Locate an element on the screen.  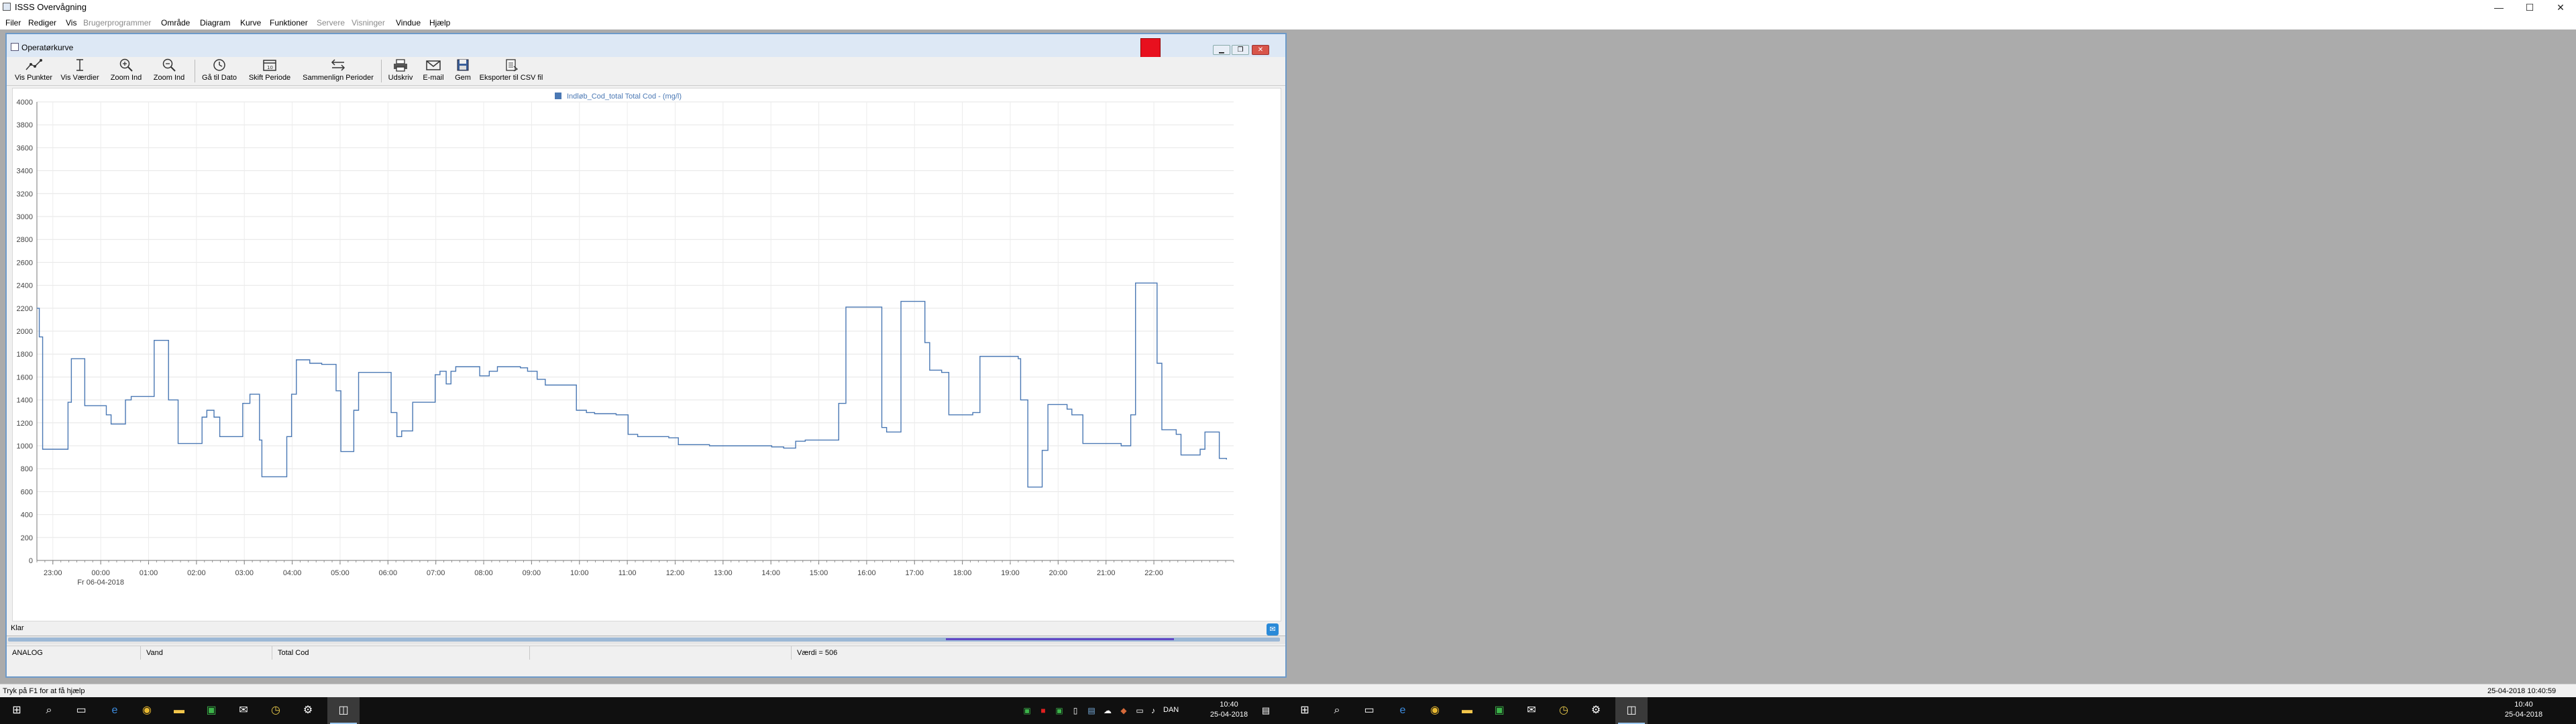
folder-icon: ▬ is located at coordinates (179, 710).